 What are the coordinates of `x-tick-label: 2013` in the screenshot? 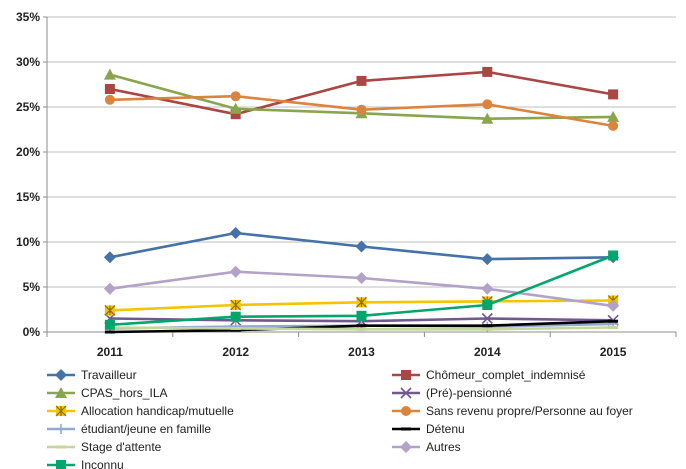 It's located at (361, 352).